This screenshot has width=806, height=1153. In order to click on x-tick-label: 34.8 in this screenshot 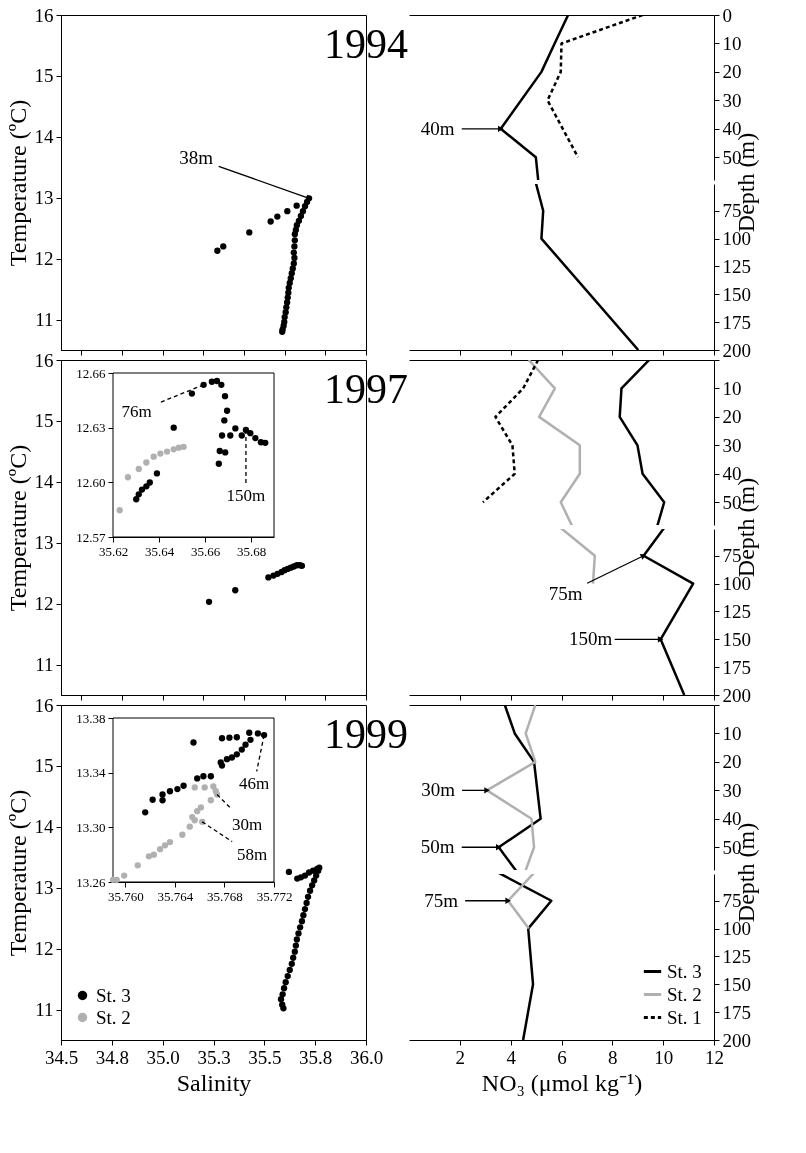, I will do `click(112, 1057)`.